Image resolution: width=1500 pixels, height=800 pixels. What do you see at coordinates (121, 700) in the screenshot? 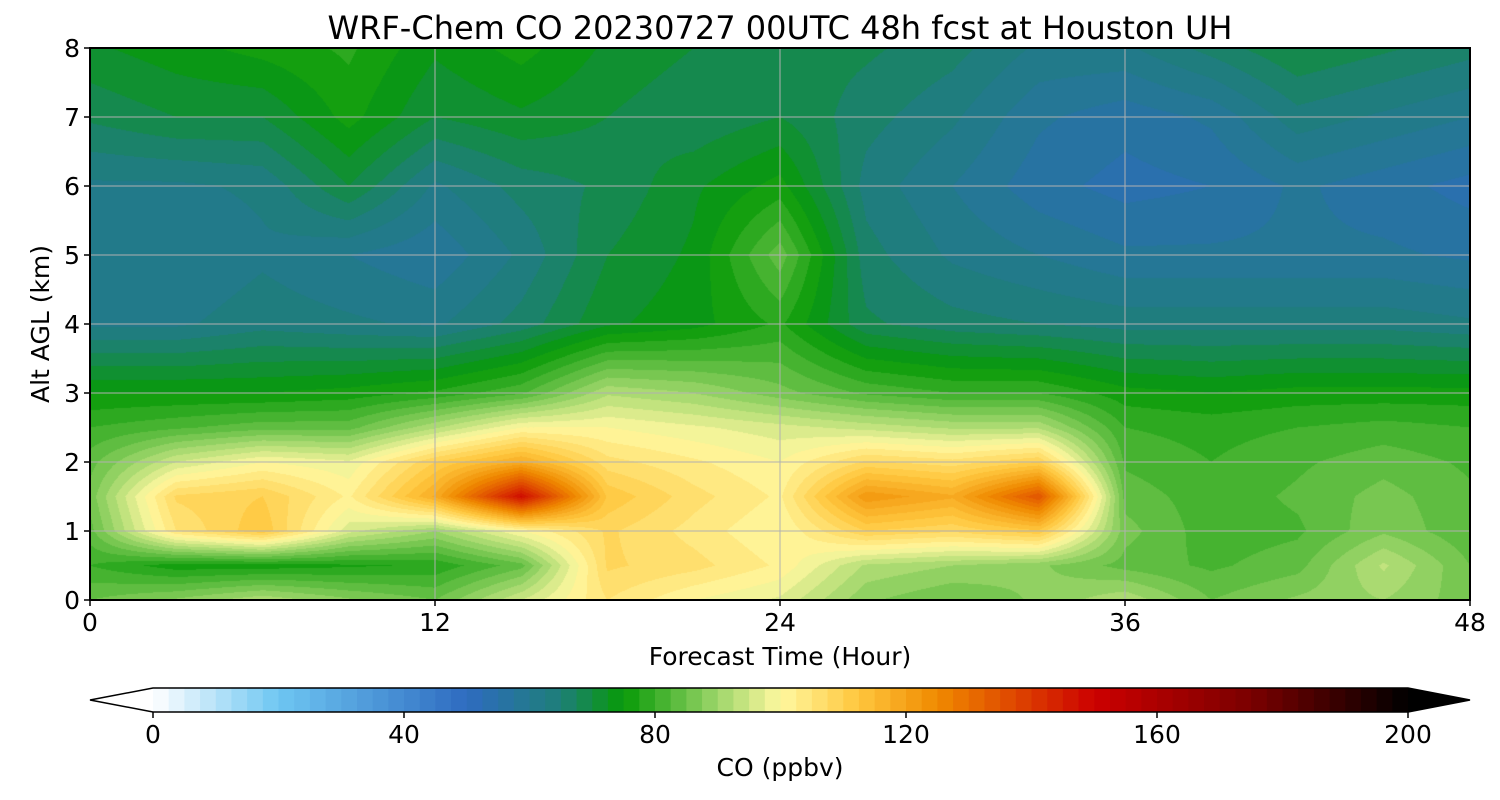
I see `colorbar-extend-min` at bounding box center [121, 700].